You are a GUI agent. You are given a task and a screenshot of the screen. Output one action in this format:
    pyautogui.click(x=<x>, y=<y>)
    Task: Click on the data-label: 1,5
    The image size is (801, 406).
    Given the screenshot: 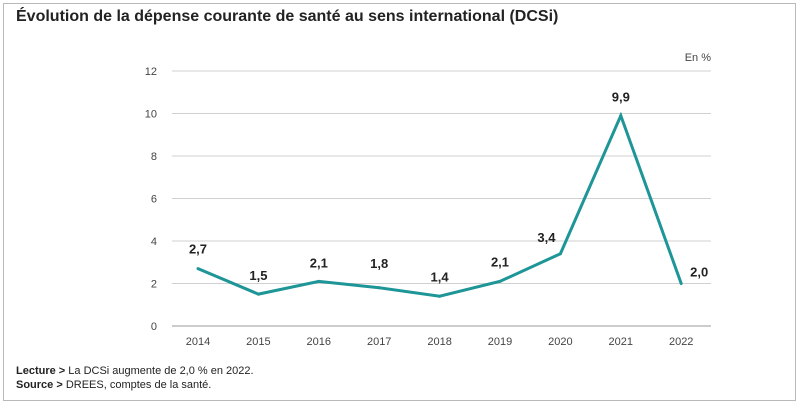 What is the action you would take?
    pyautogui.click(x=258, y=275)
    